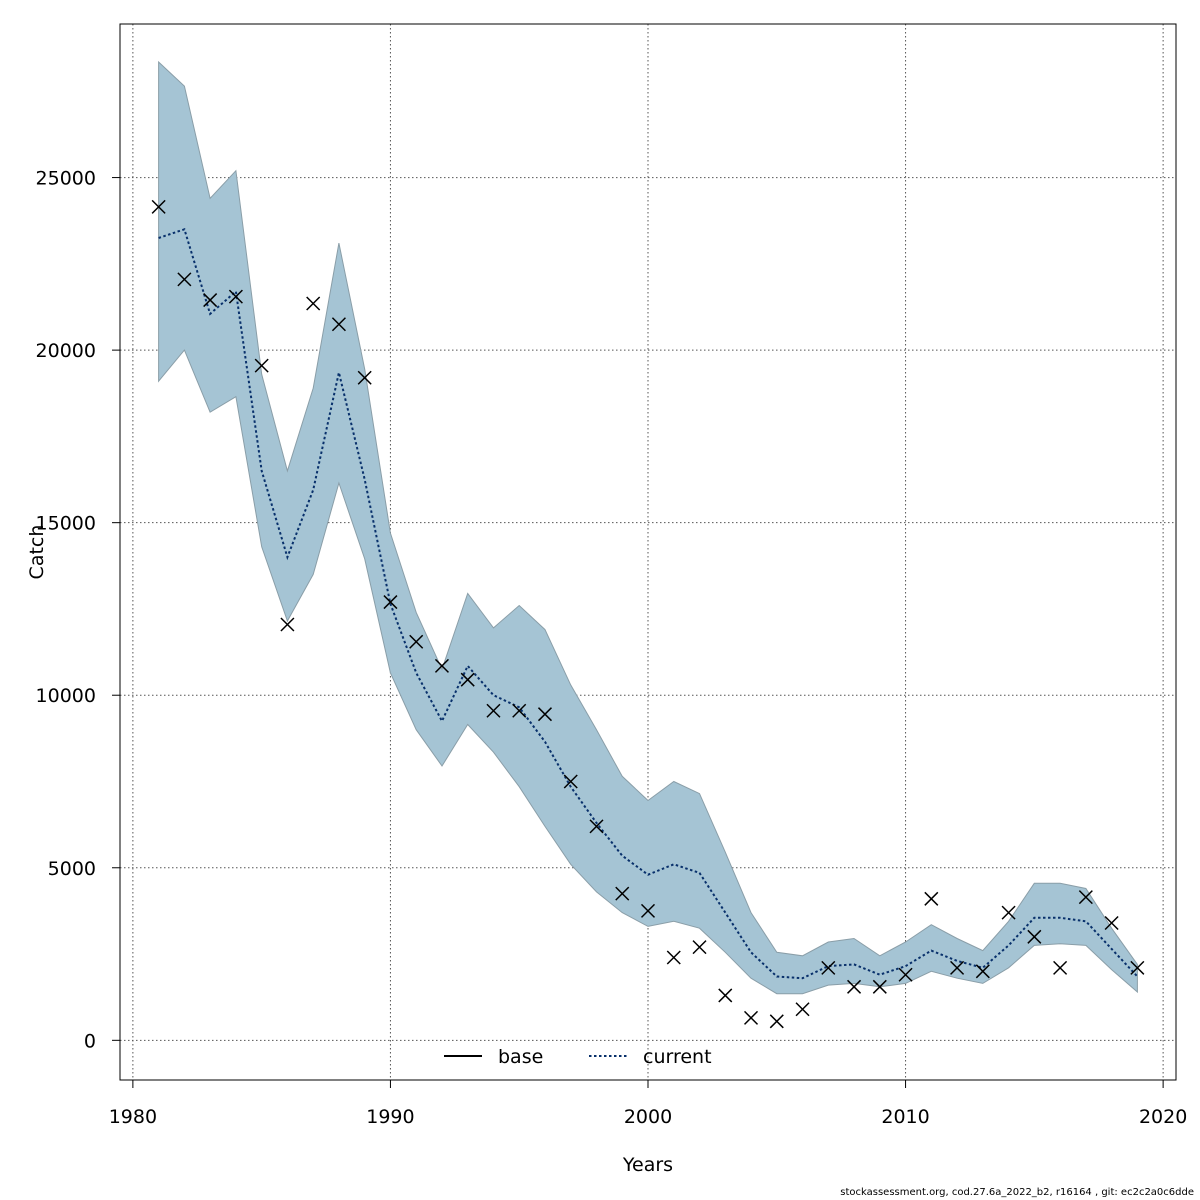 The height and width of the screenshot is (1200, 1200). Describe the element at coordinates (1111, 923) in the screenshot. I see `observation-marker-2018` at that location.